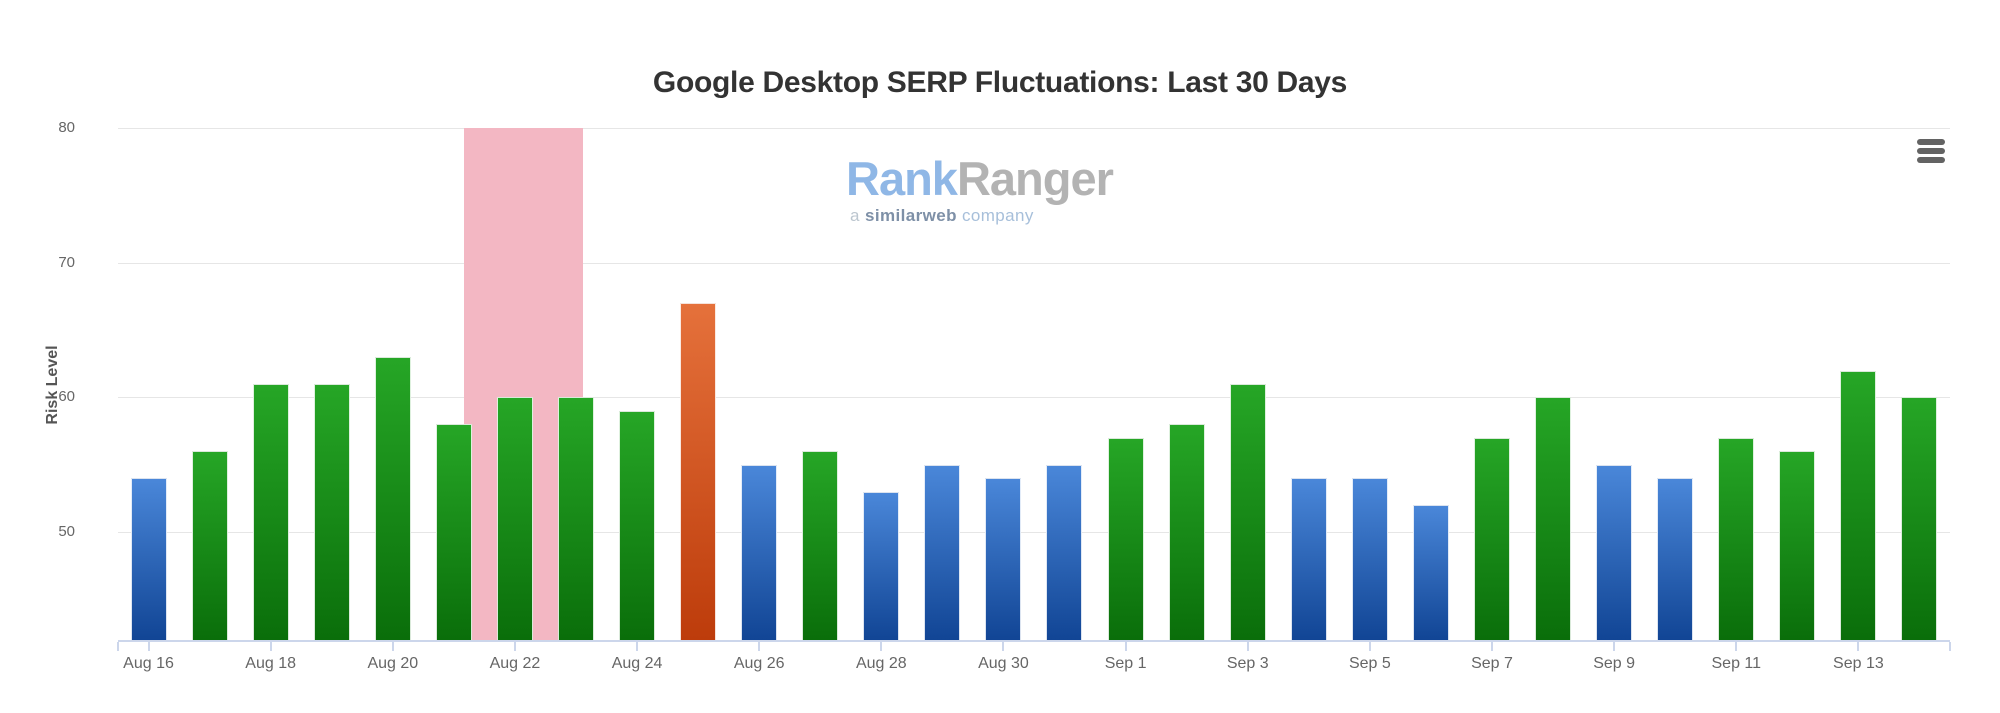  What do you see at coordinates (1369, 663) in the screenshot?
I see `x-tick-label: Sep 5` at bounding box center [1369, 663].